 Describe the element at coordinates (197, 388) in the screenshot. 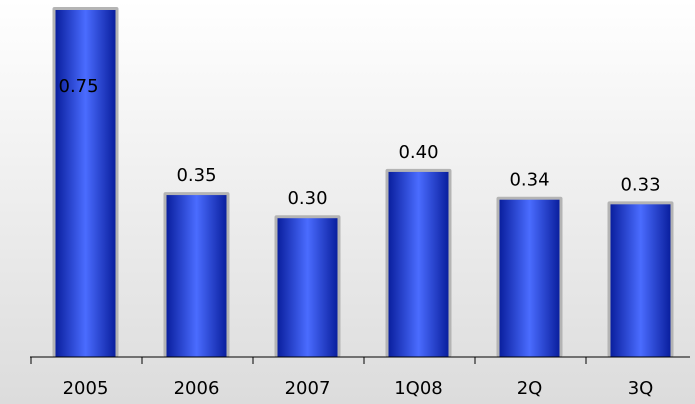

I see `x-tick-label-2006: 2006` at that location.